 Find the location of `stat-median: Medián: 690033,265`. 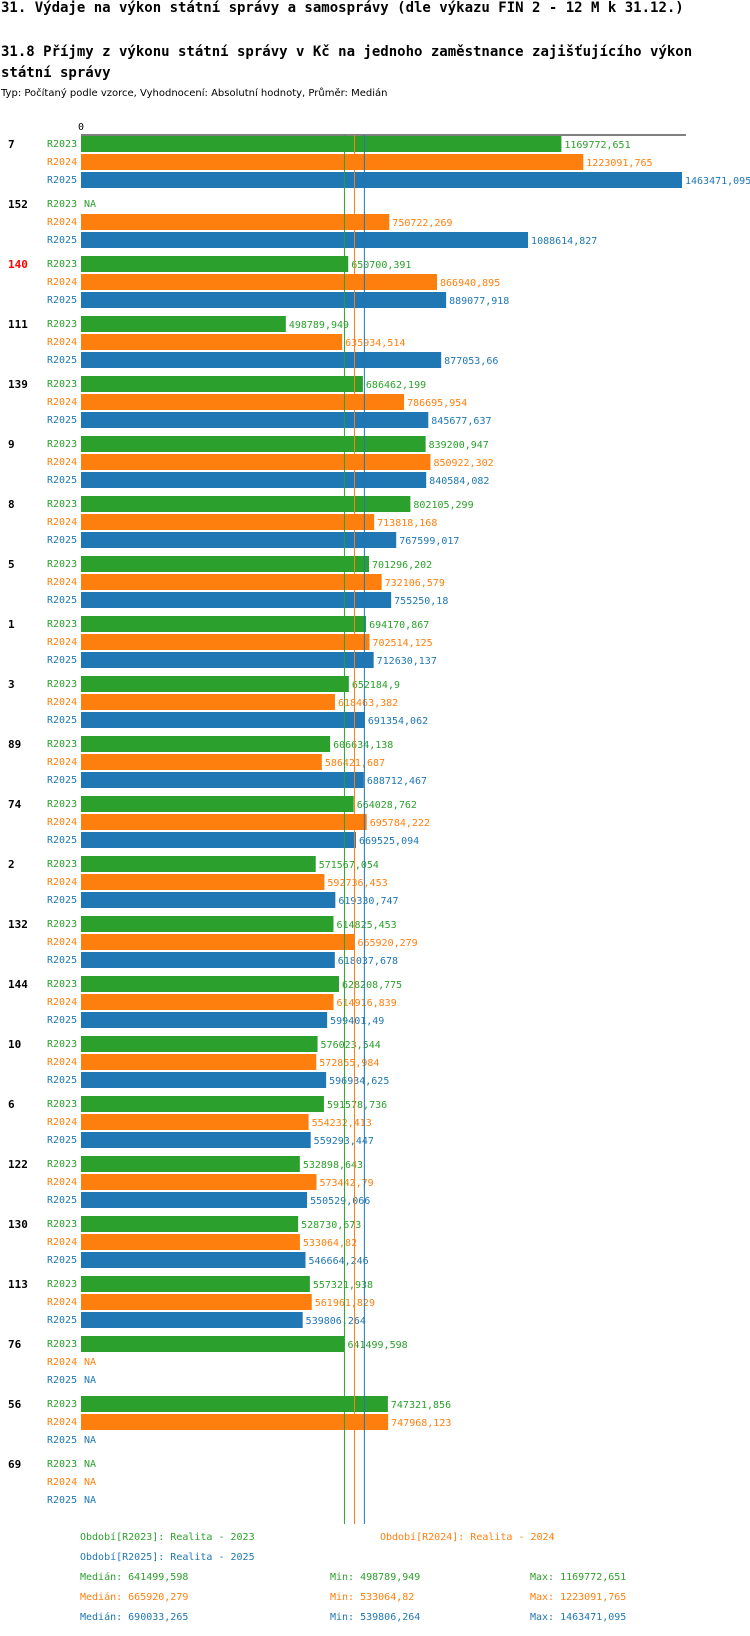

stat-median: Medián: 690033,265 is located at coordinates (134, 1617).